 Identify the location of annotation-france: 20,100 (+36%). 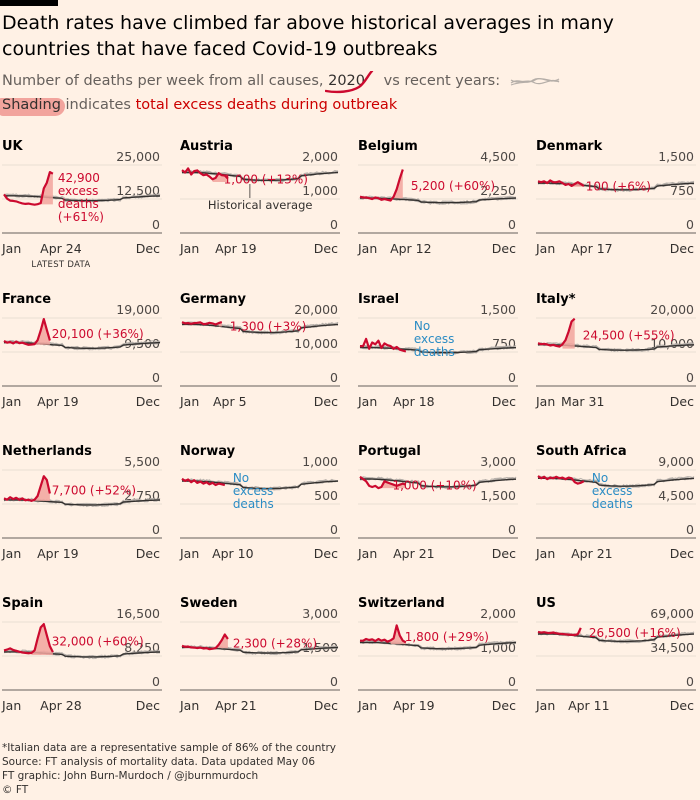
(98, 334).